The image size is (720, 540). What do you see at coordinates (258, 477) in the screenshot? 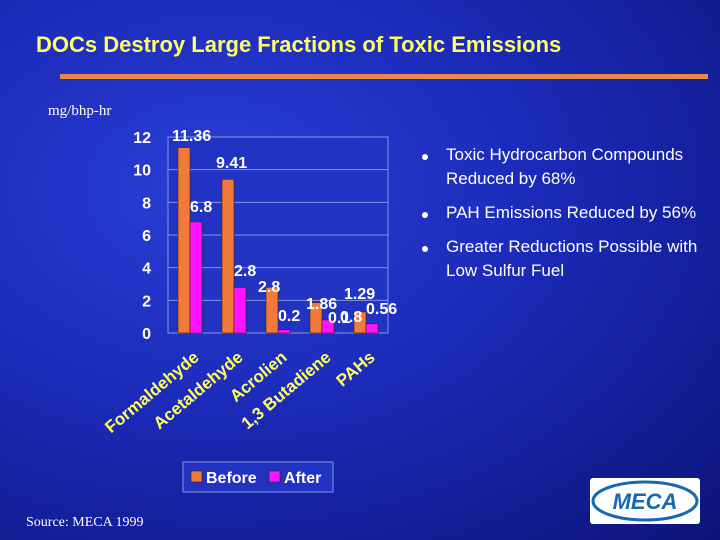
I see `legend-box` at bounding box center [258, 477].